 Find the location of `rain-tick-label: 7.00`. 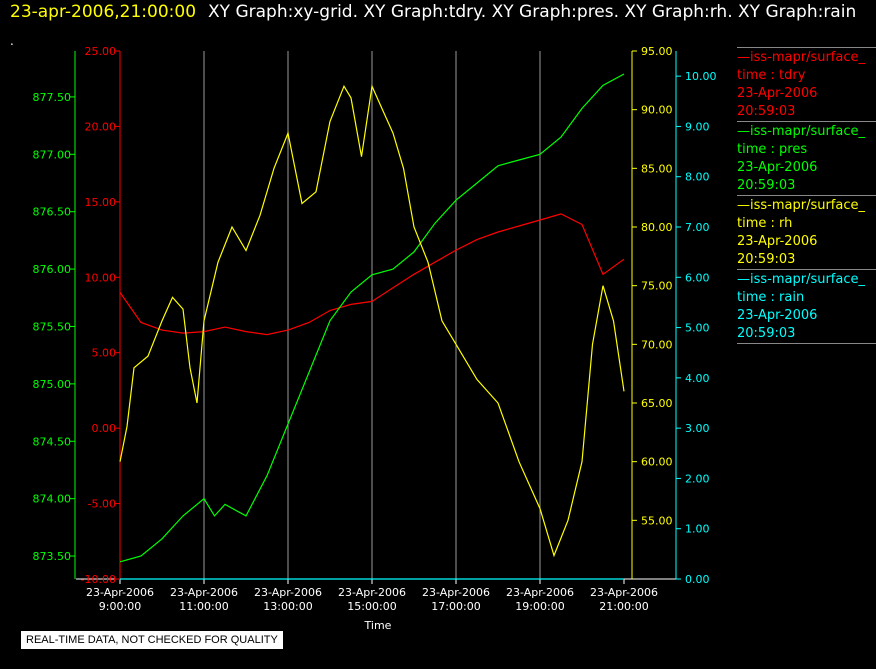

rain-tick-label: 7.00 is located at coordinates (697, 227).